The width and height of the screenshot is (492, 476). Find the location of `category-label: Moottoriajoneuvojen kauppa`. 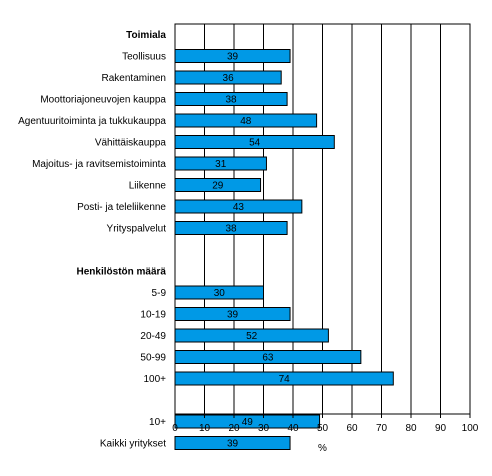

category-label: Moottoriajoneuvojen kauppa is located at coordinates (103, 100).